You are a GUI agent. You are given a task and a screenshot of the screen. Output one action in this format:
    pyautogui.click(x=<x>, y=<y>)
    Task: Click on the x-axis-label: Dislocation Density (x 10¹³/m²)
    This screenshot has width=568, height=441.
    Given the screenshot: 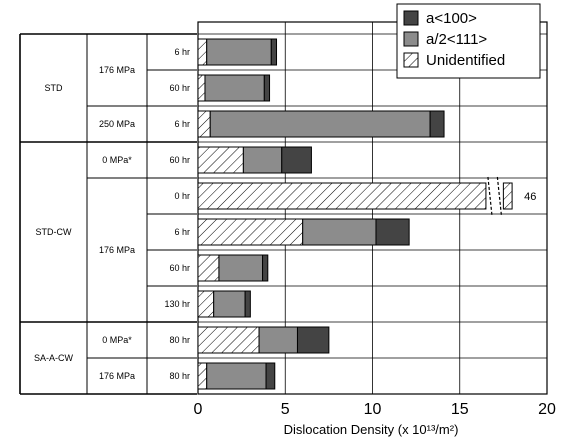 What is the action you would take?
    pyautogui.click(x=371, y=429)
    